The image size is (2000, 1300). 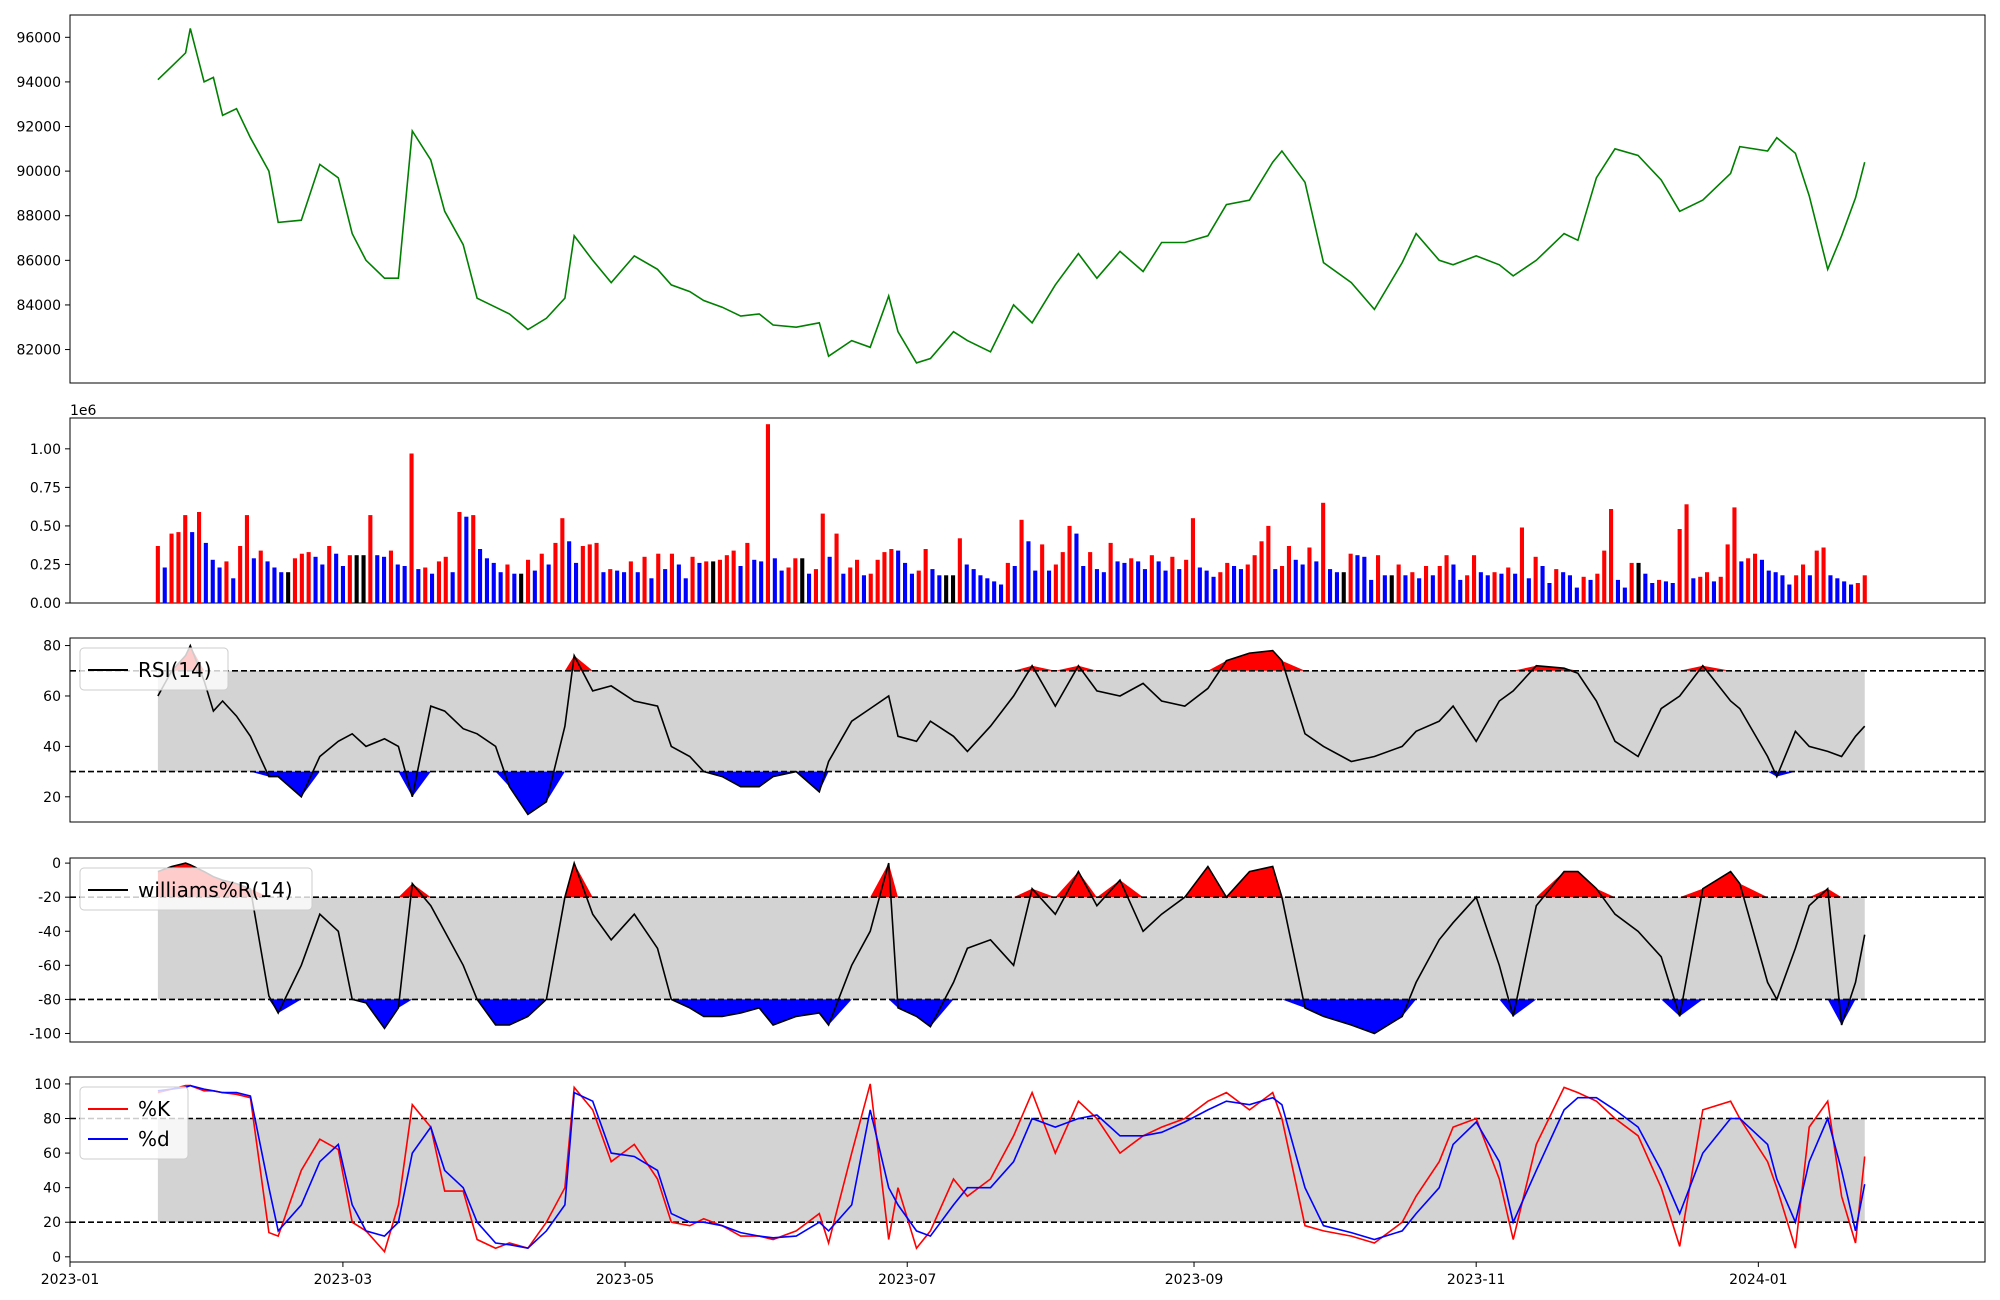 What do you see at coordinates (625, 1280) in the screenshot?
I see `x-tick-label: 2023-05` at bounding box center [625, 1280].